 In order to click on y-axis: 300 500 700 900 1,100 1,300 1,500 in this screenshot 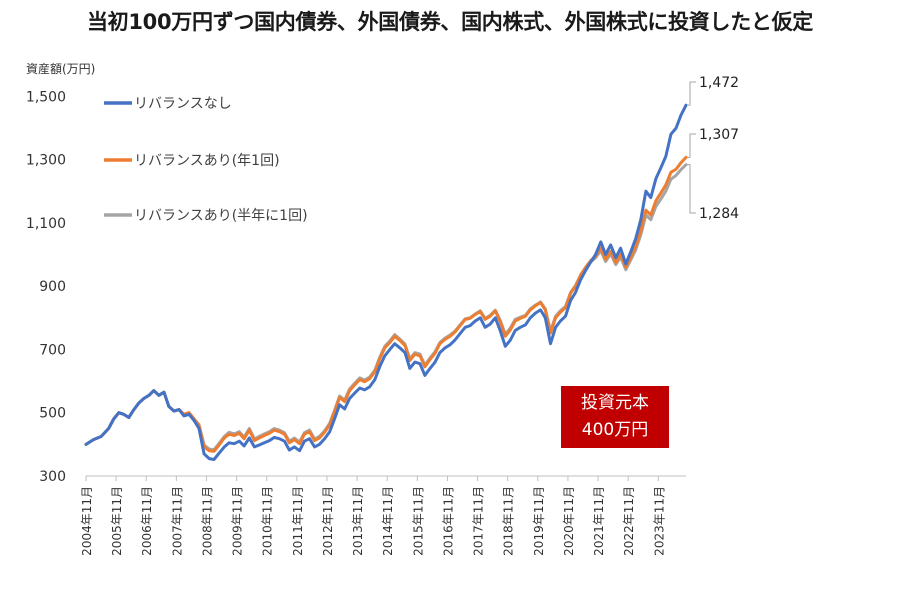, I will do `click(46, 287)`.